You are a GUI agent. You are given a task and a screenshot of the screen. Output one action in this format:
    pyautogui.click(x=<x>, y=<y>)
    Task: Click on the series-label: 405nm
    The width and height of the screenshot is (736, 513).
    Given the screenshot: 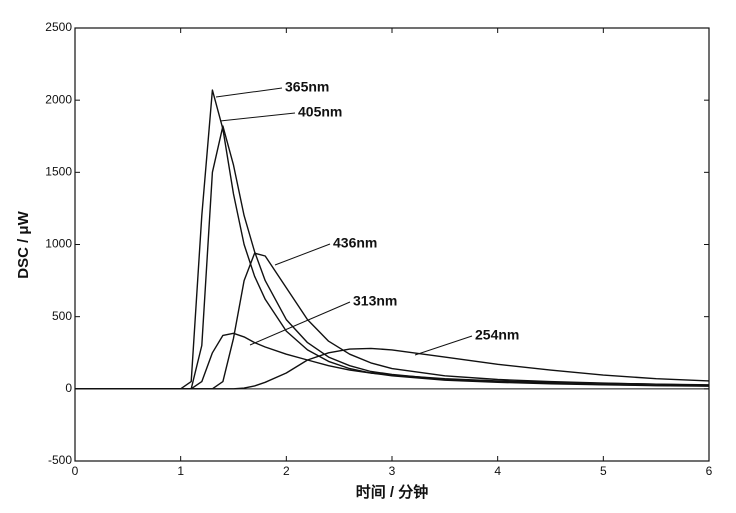 What is the action you would take?
    pyautogui.click(x=320, y=112)
    